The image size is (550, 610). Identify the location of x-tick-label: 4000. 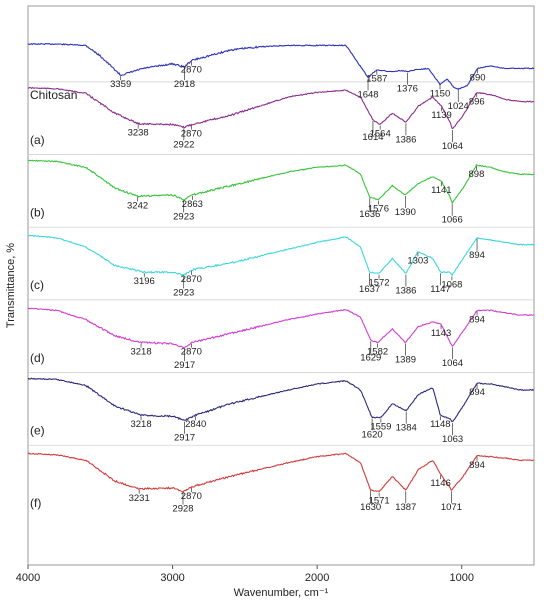
(28, 578).